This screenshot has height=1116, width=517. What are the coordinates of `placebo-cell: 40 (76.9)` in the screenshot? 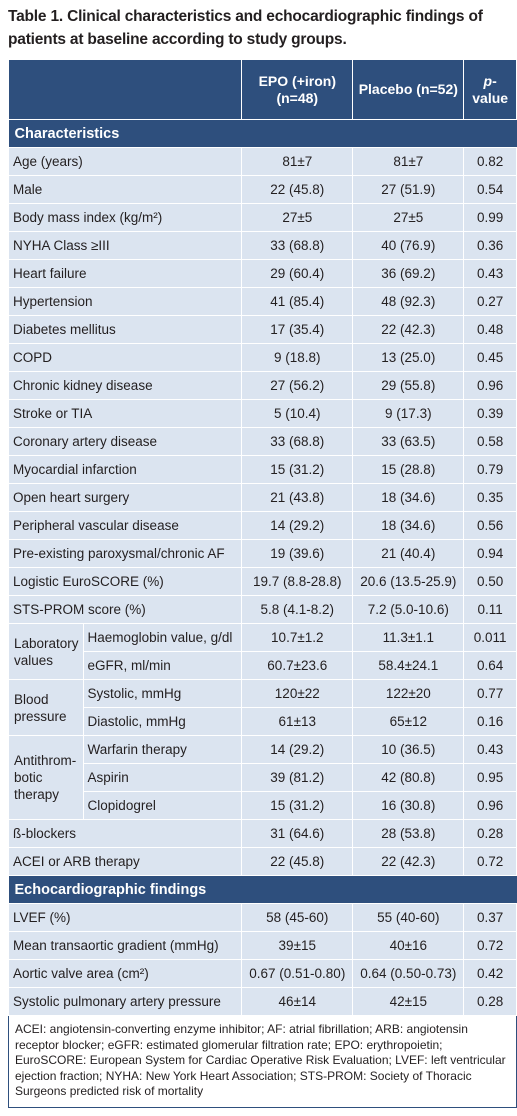 It's located at (408, 245).